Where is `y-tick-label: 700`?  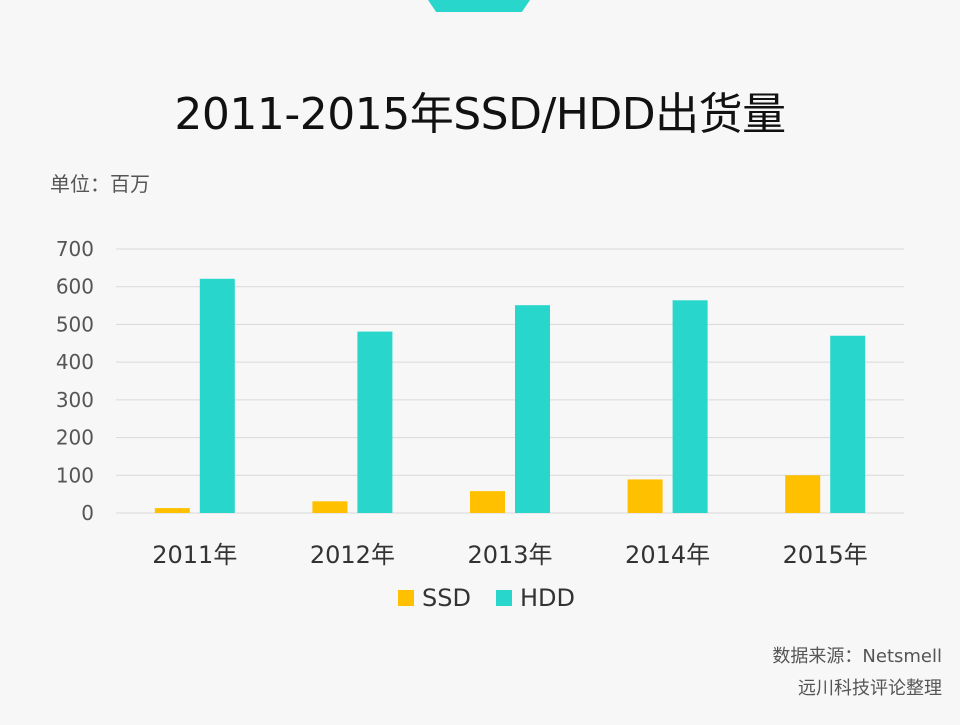
y-tick-label: 700 is located at coordinates (75, 249).